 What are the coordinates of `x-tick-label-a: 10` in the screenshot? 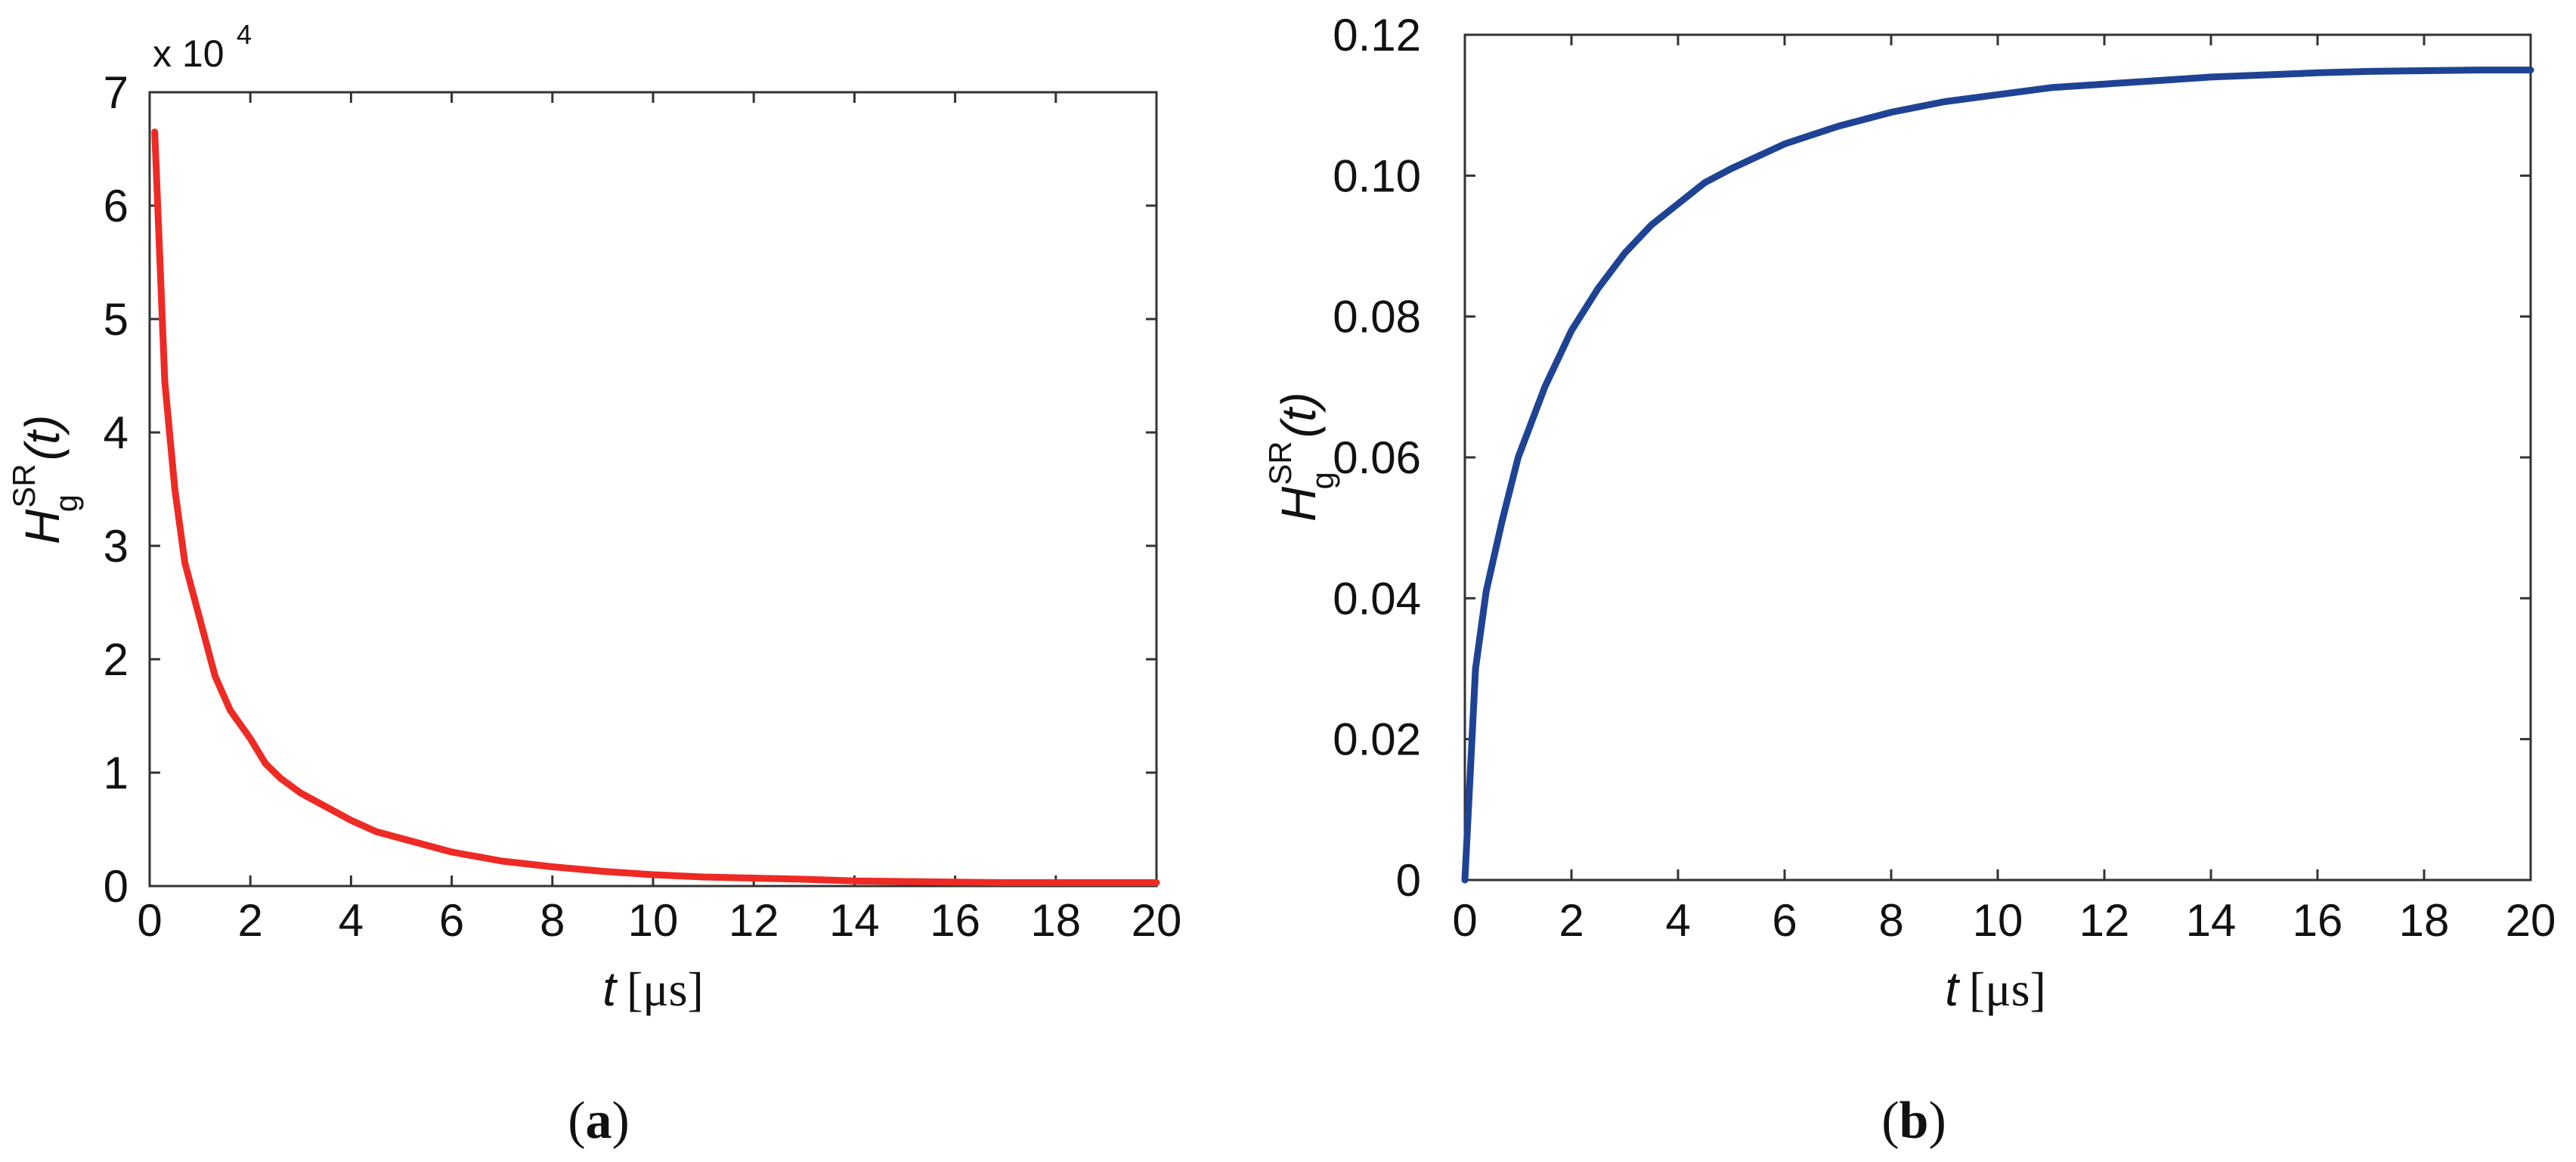 It's located at (653, 920).